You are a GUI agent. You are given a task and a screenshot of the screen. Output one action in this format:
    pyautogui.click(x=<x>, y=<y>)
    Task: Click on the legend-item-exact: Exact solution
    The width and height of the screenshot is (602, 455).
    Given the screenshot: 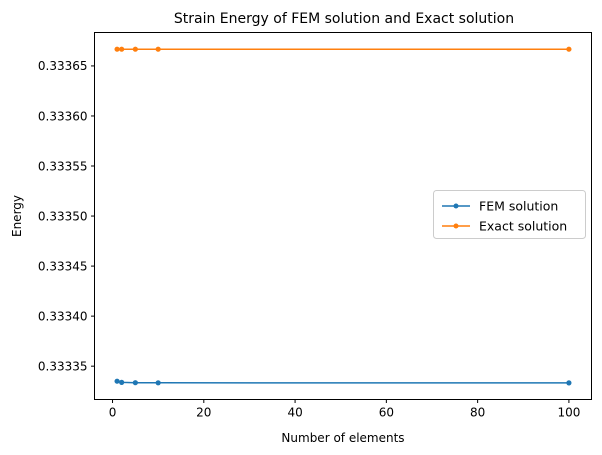 What is the action you would take?
    pyautogui.click(x=504, y=226)
    